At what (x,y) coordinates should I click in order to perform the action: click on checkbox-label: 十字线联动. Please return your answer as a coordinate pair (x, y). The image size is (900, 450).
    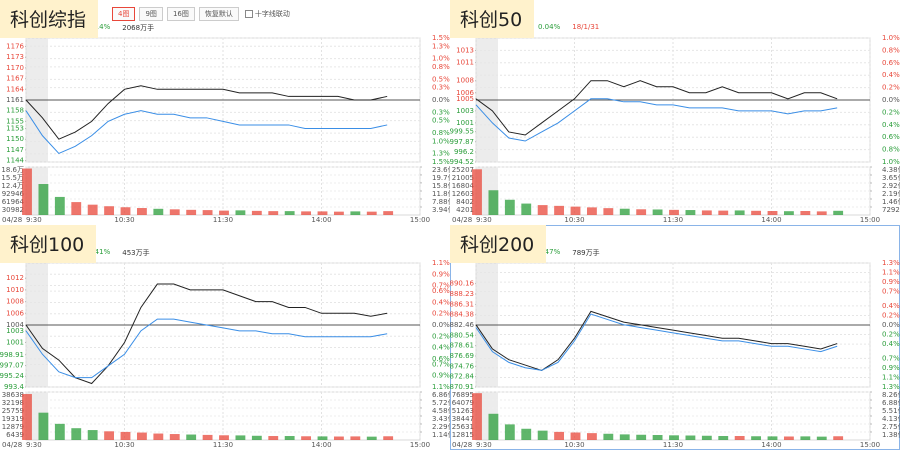
    Looking at the image, I should click on (272, 14).